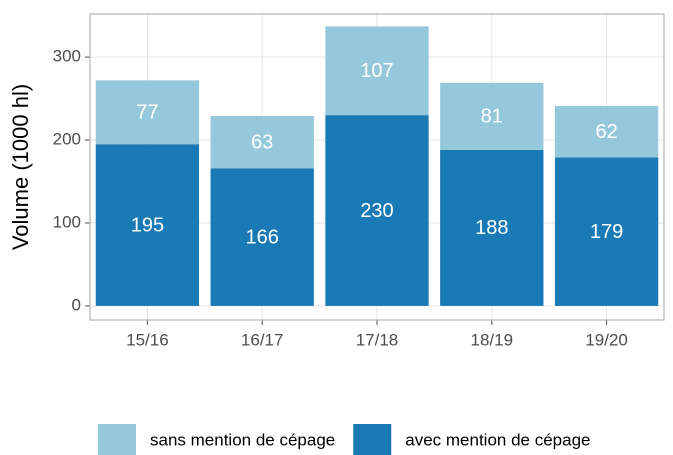 The height and width of the screenshot is (455, 673). I want to click on y-axis-title: Volume (1000 hl), so click(20, 167).